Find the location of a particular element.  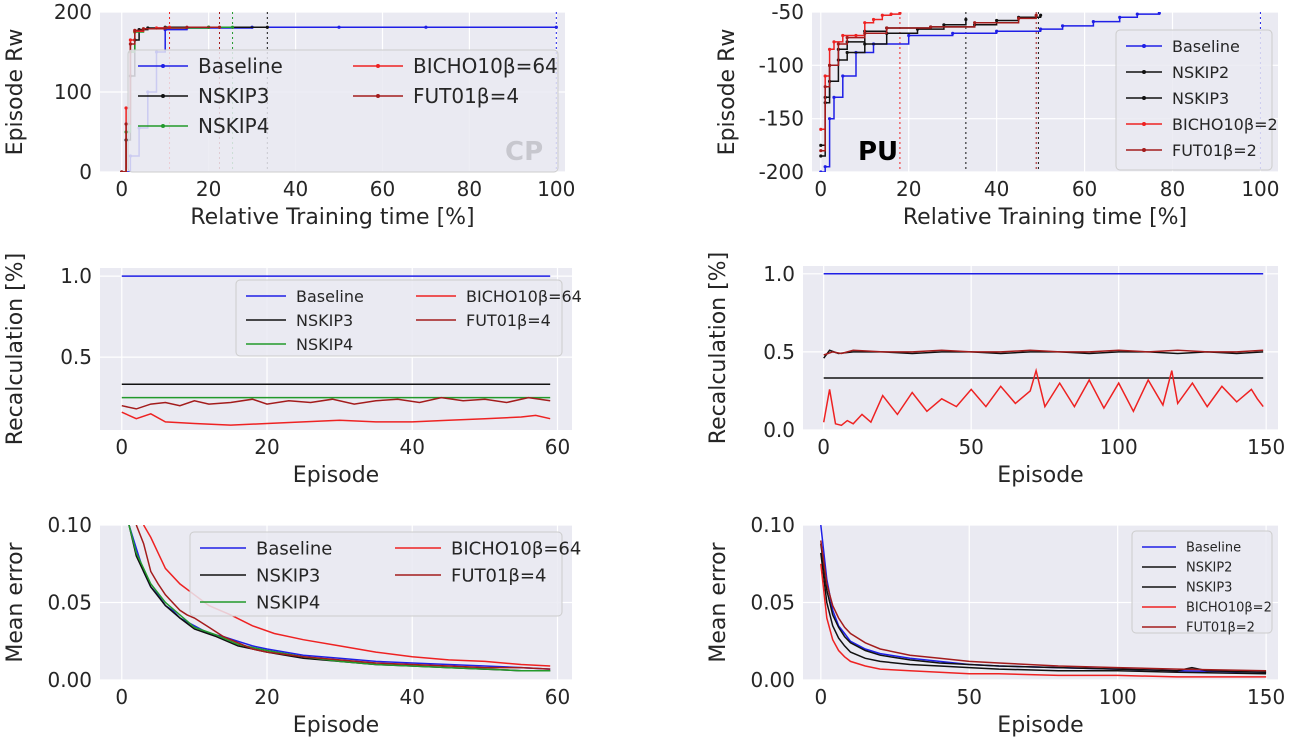

series-nskip4 is located at coordinates (339, 598).